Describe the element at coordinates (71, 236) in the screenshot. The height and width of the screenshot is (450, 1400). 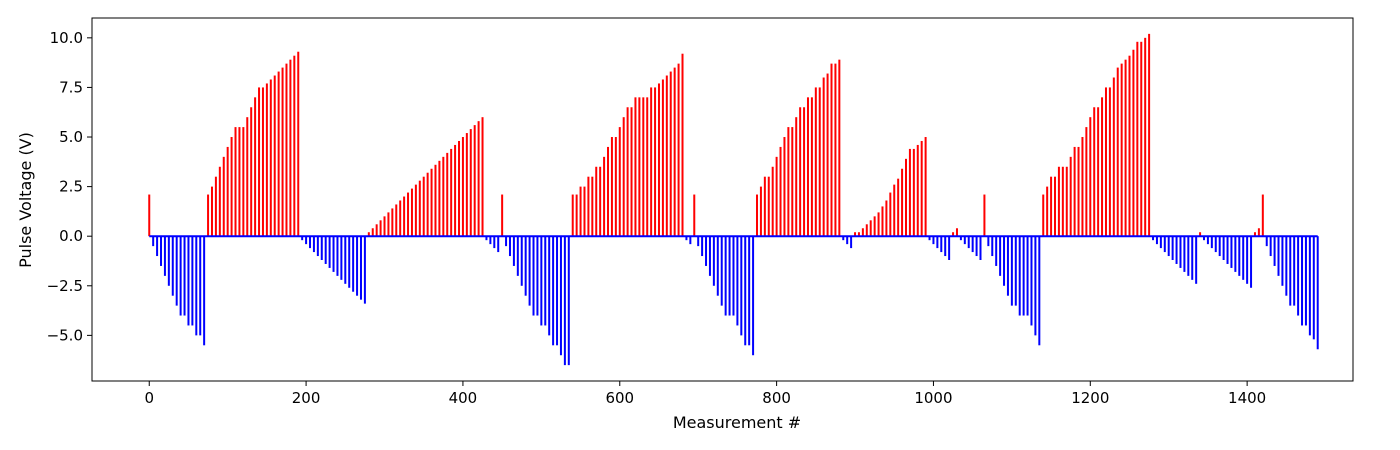
I see `y-tick-label: 0.0` at that location.